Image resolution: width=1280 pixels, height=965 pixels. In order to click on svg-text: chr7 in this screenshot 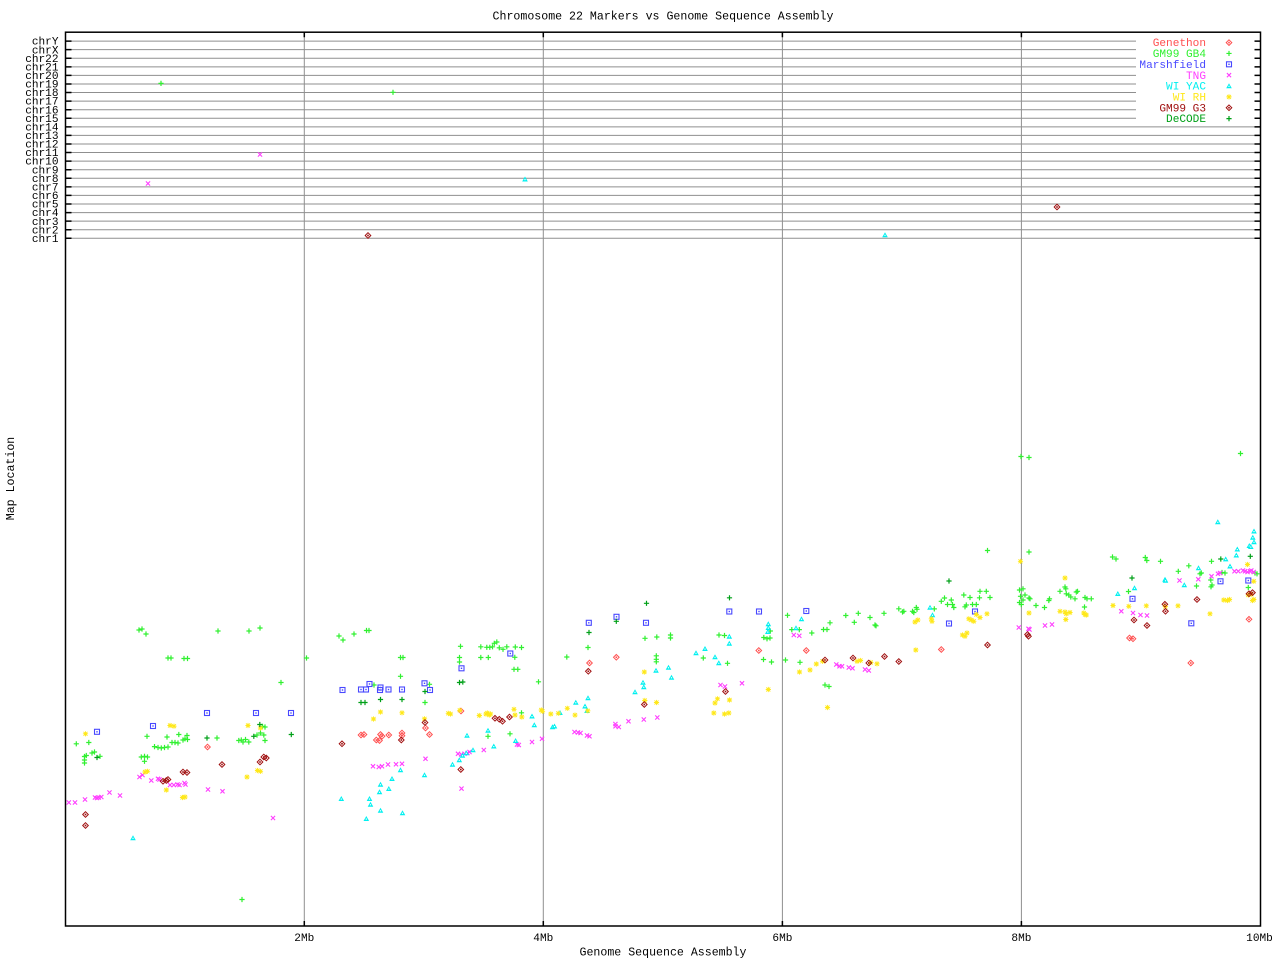, I will do `click(45, 189)`.